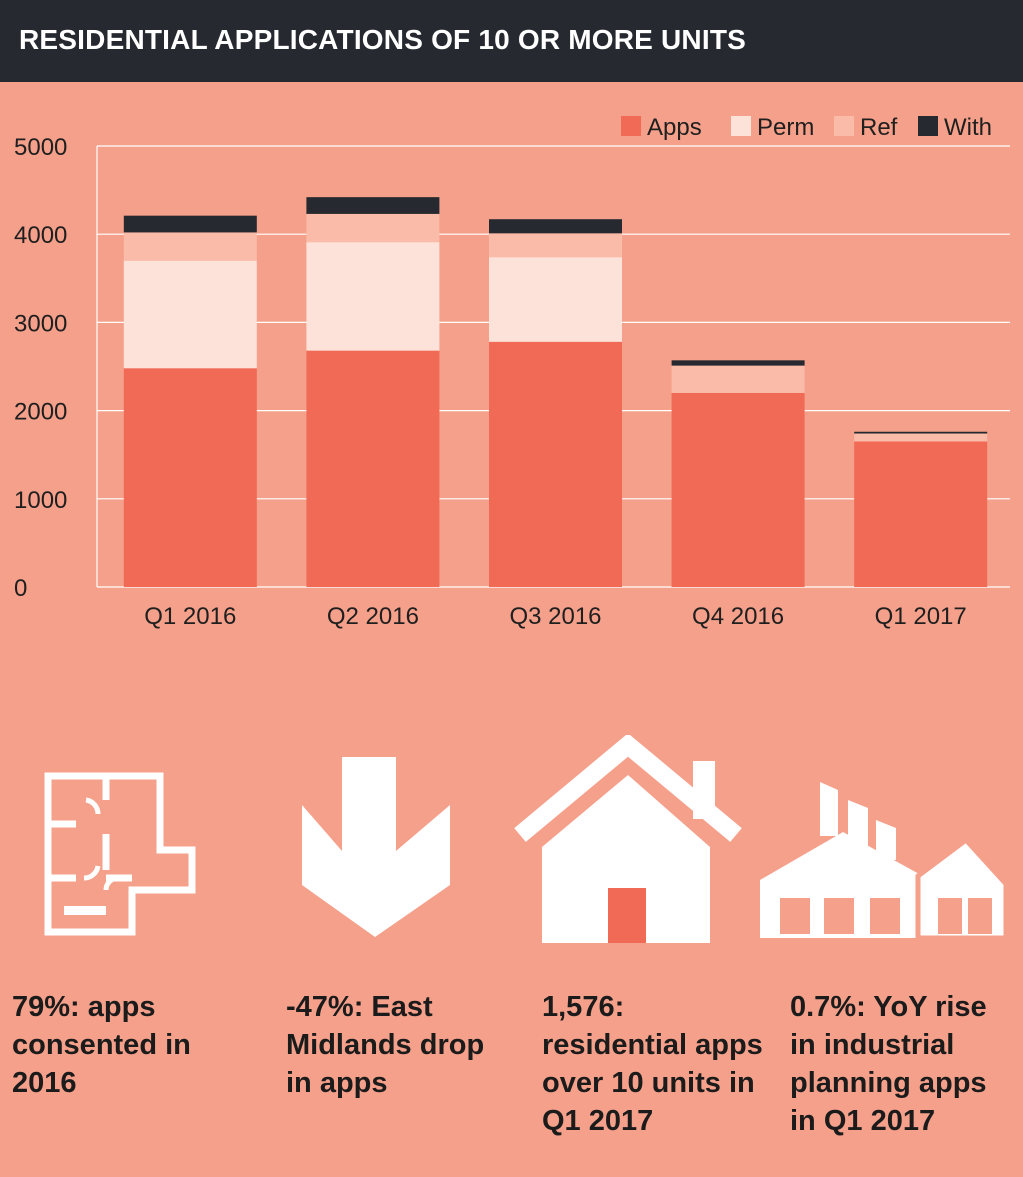 Image resolution: width=1023 pixels, height=1177 pixels. Describe the element at coordinates (101, 1045) in the screenshot. I see `stat-consented: 79%: apps consented in 2016` at that location.